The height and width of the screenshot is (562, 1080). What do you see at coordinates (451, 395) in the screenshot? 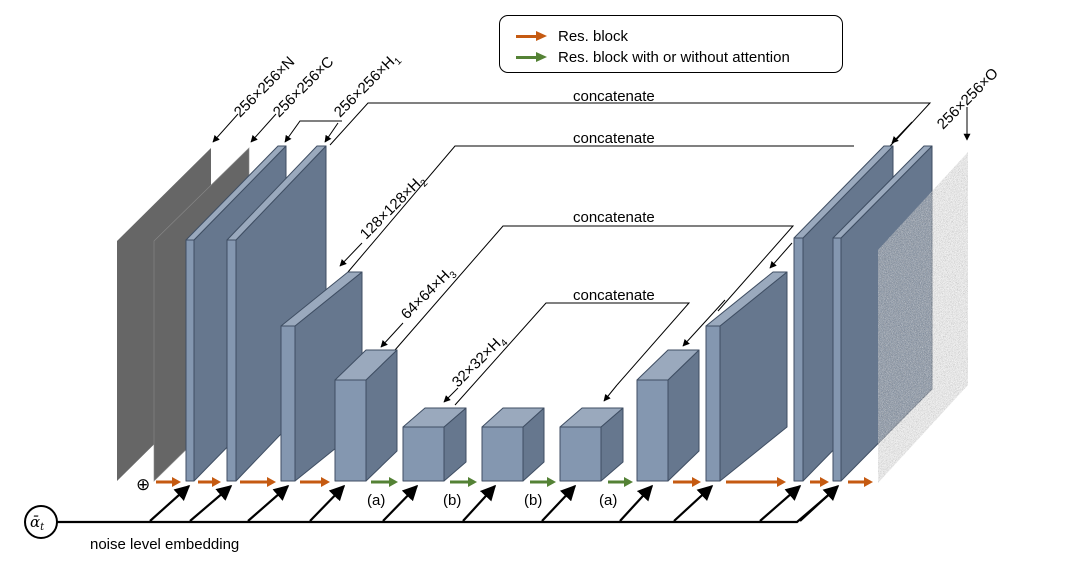
I see `h4-pointer` at bounding box center [451, 395].